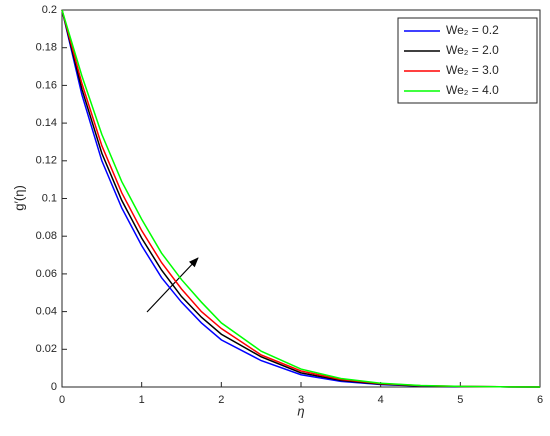 The width and height of the screenshot is (550, 436). I want to click on y-tick-label: 0.2, so click(49, 10).